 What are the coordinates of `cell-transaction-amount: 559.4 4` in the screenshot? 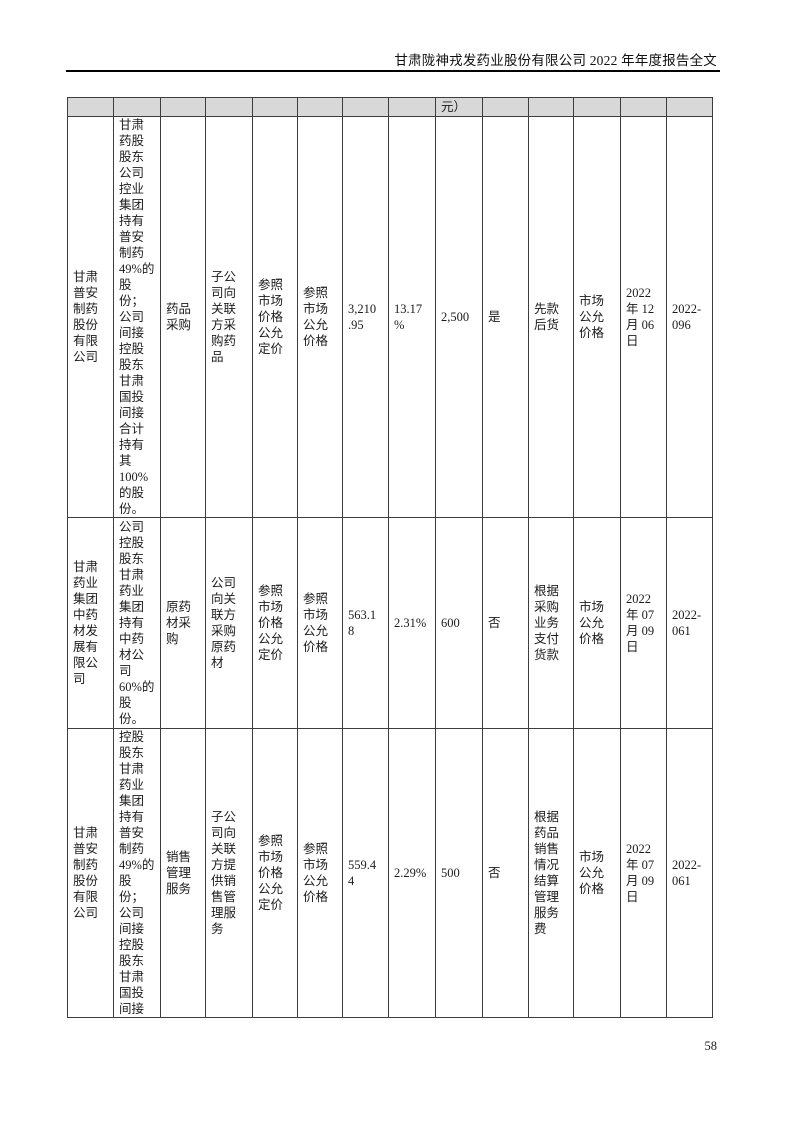 It's located at (365, 873).